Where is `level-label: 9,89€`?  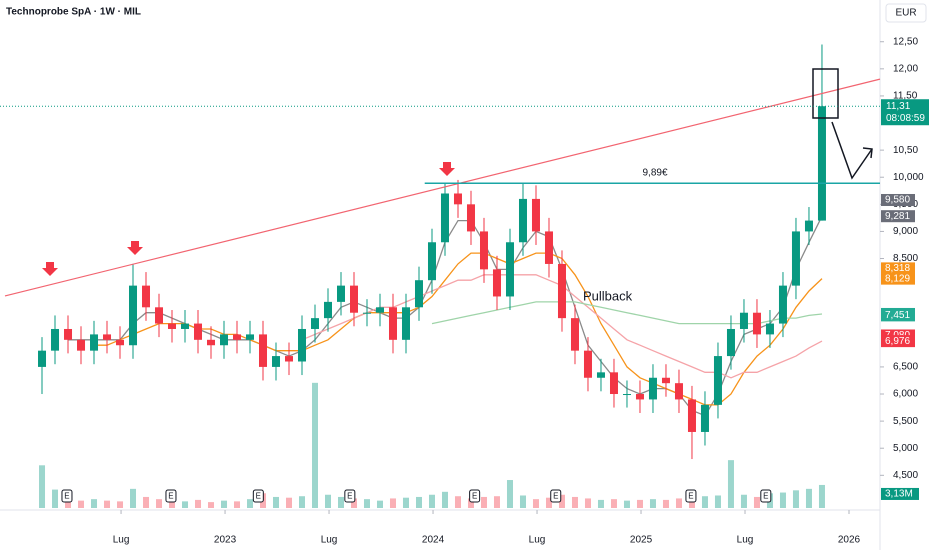
level-label: 9,89€ is located at coordinates (654, 173).